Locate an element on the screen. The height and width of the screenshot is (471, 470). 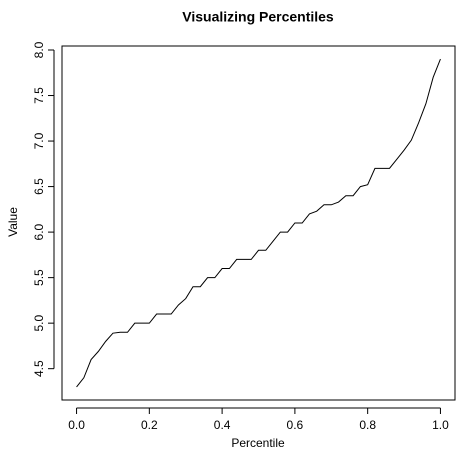
x-tick-label: 0.8 is located at coordinates (367, 425).